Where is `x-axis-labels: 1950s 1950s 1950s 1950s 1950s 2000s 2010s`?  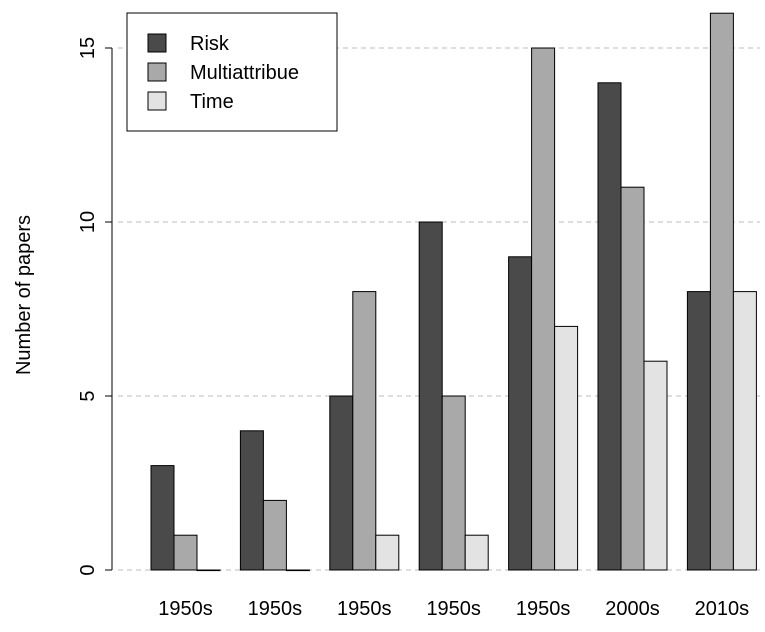 x-axis-labels: 1950s 1950s 1950s 1950s 1950s 2000s 2010s is located at coordinates (453, 609).